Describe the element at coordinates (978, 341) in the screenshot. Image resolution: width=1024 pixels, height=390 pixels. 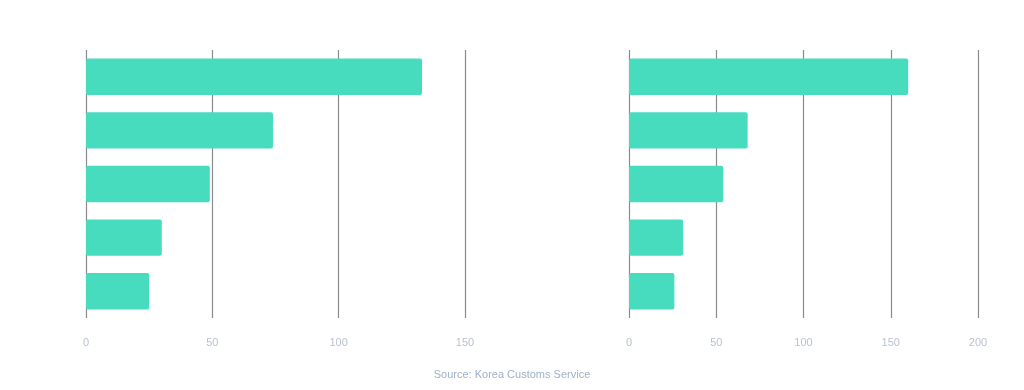
I see `x-tick-label: 200` at that location.